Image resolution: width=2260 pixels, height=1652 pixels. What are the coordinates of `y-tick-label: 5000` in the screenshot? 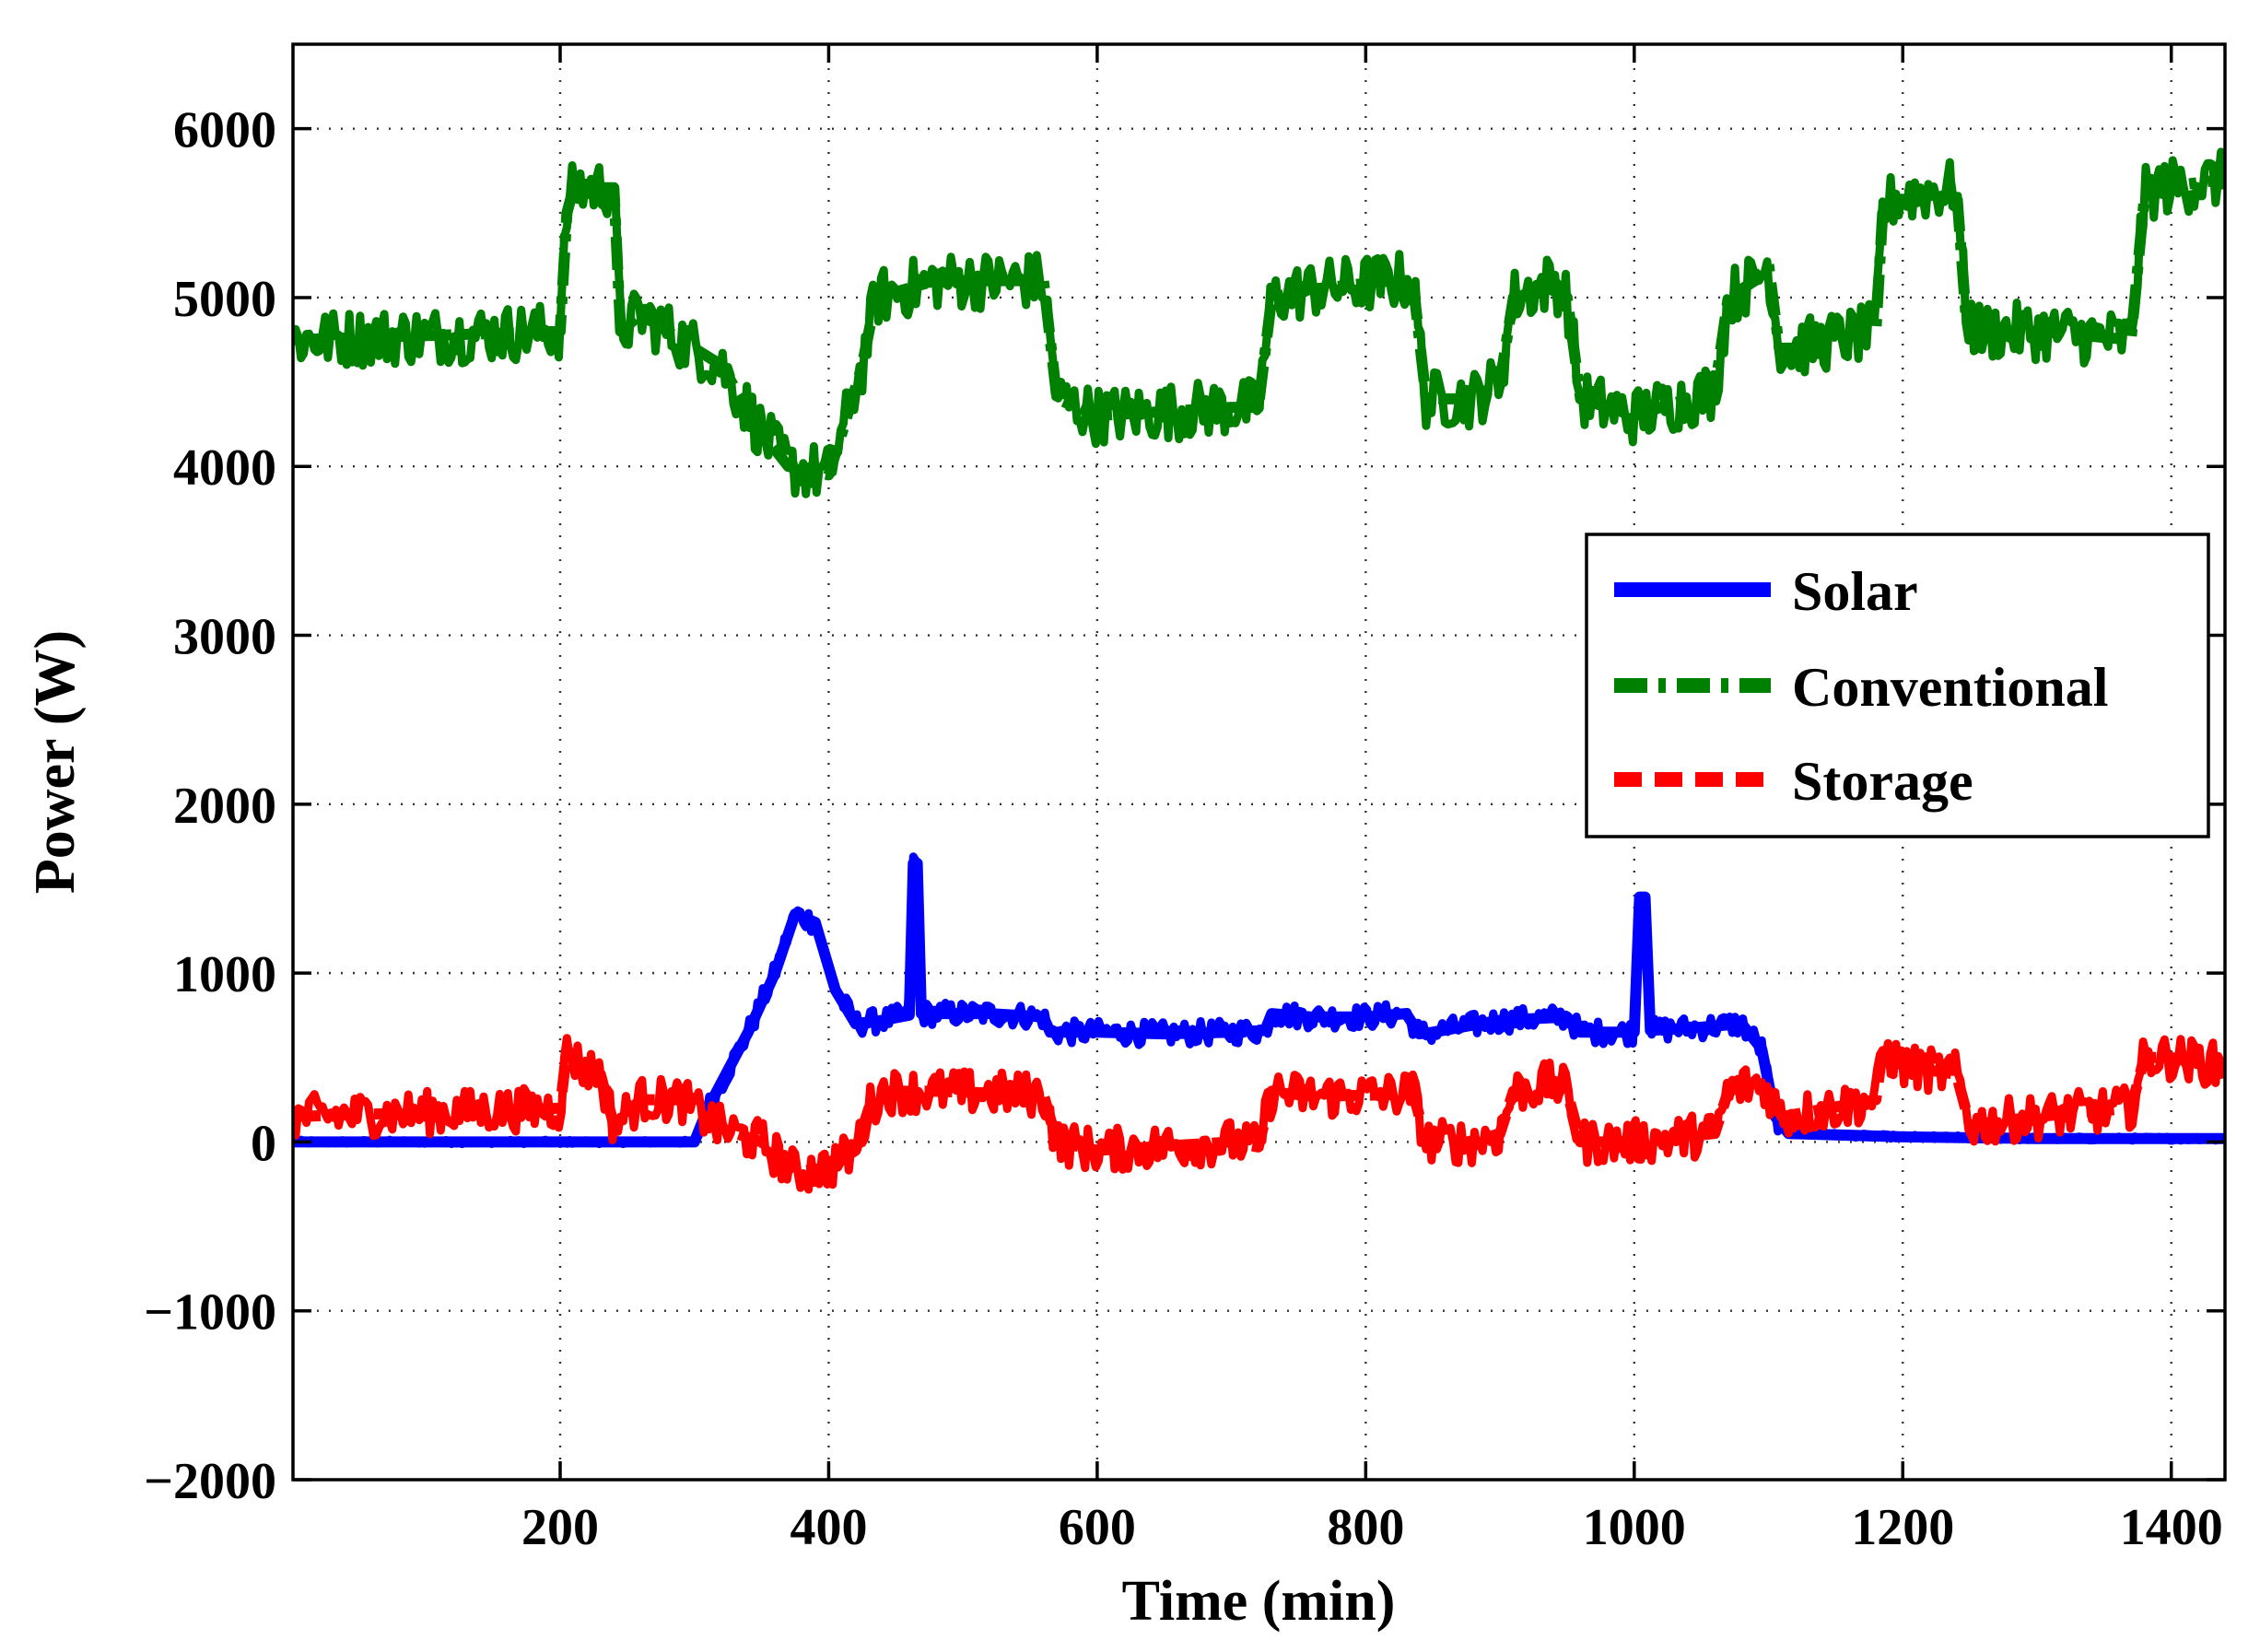 It's located at (224, 300).